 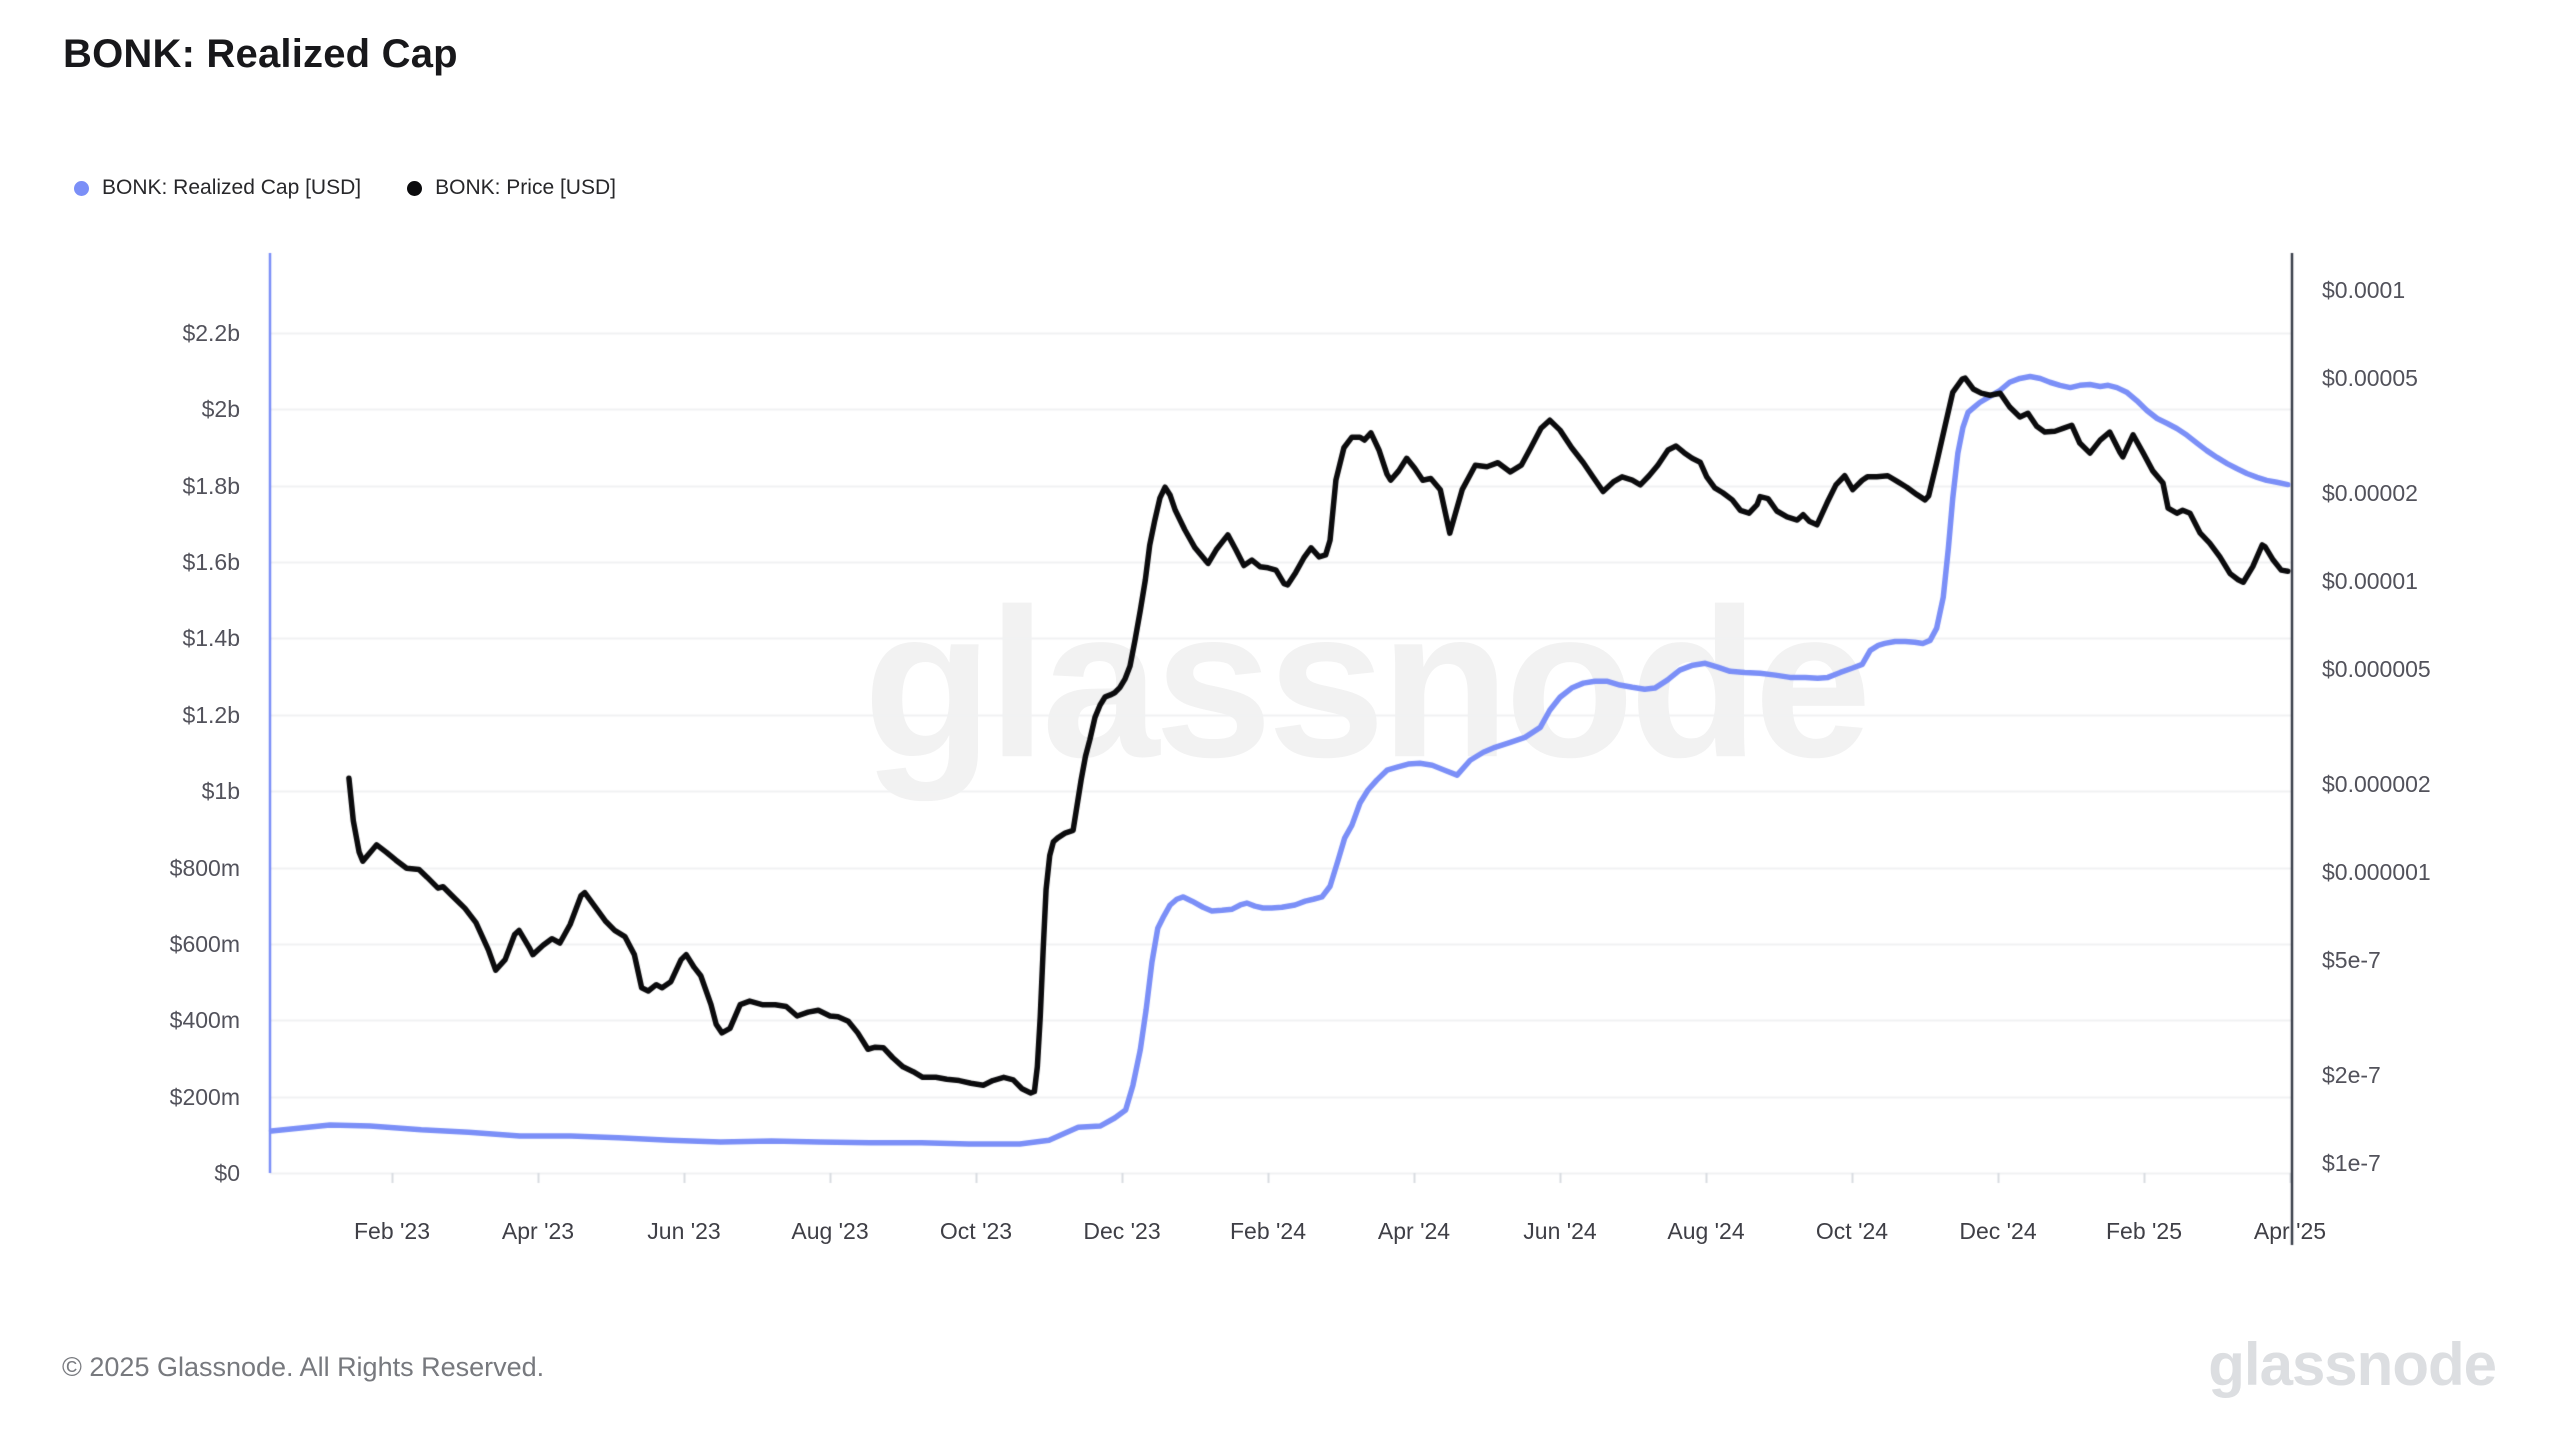 I want to click on x-axis-label: Aug '24, so click(x=1706, y=1231).